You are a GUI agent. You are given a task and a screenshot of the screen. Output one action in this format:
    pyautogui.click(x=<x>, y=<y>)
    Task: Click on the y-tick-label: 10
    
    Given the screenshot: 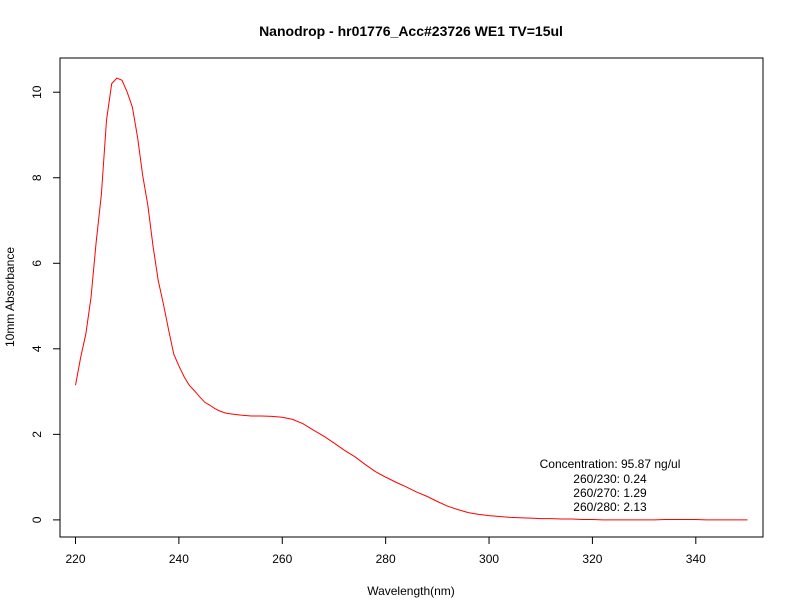 What is the action you would take?
    pyautogui.click(x=37, y=92)
    